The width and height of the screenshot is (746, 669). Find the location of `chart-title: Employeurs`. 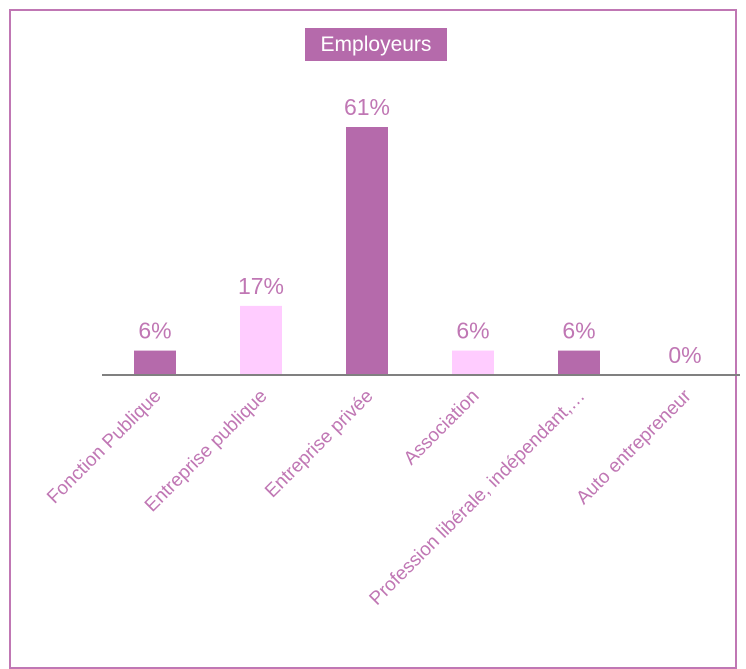

chart-title: Employeurs is located at coordinates (376, 44).